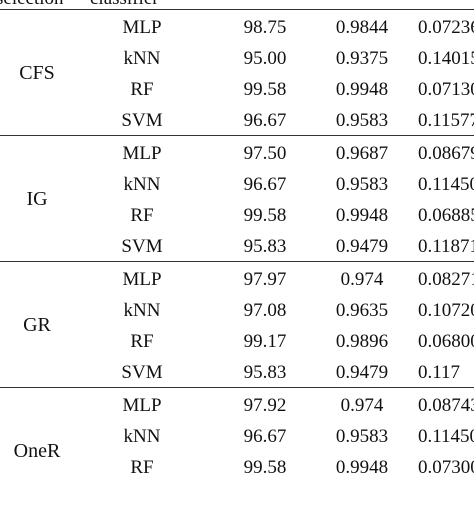  I want to click on table-row: SVM 95.83 0.9479 0.11871, so click(237, 246).